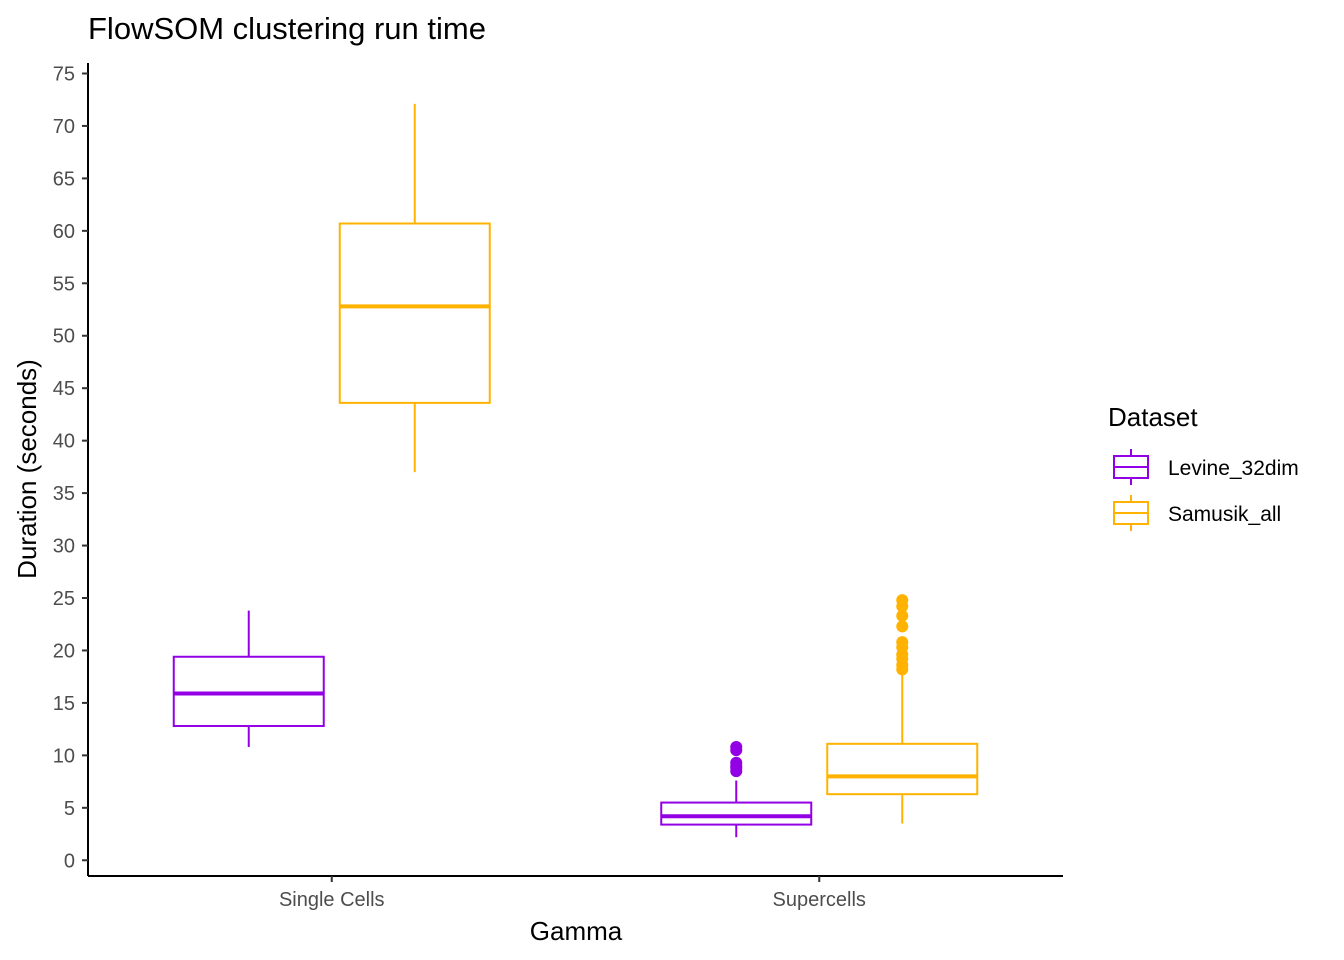 The height and width of the screenshot is (960, 1344). Describe the element at coordinates (64, 756) in the screenshot. I see `y-tick-label: 10` at that location.